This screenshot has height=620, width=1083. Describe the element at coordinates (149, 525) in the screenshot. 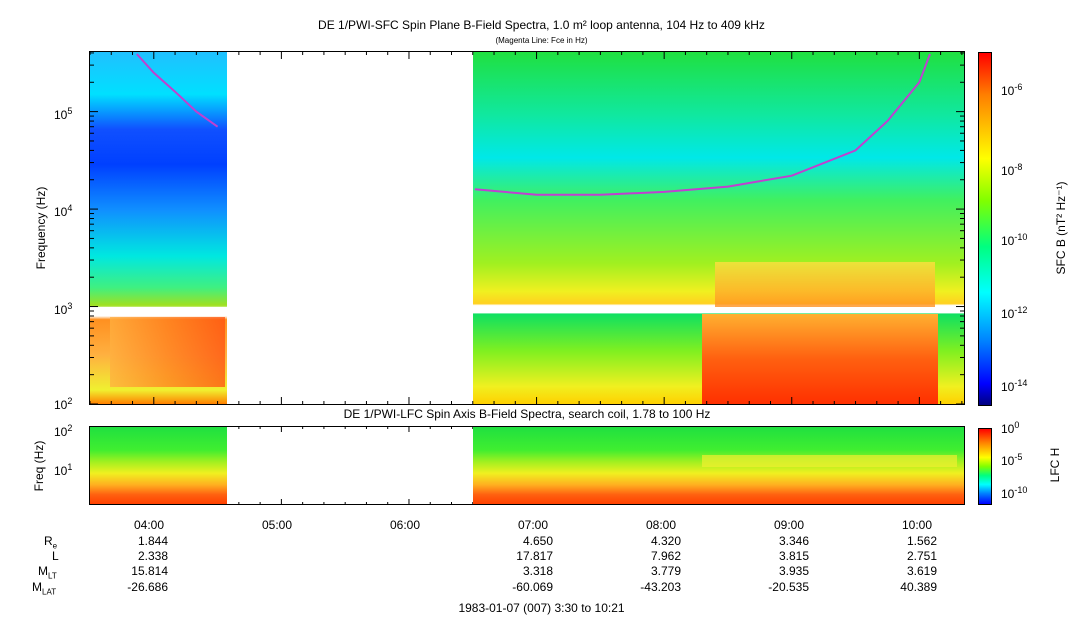

I see `time-label: 04:00` at that location.